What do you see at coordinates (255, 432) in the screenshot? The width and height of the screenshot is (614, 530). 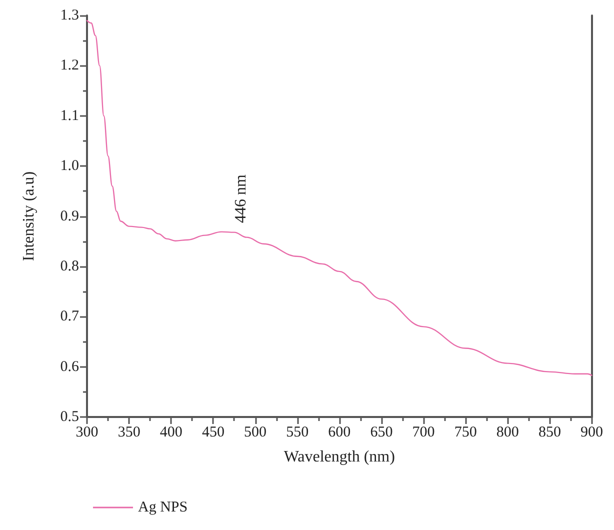 I see `x-tick-label: 500` at bounding box center [255, 432].